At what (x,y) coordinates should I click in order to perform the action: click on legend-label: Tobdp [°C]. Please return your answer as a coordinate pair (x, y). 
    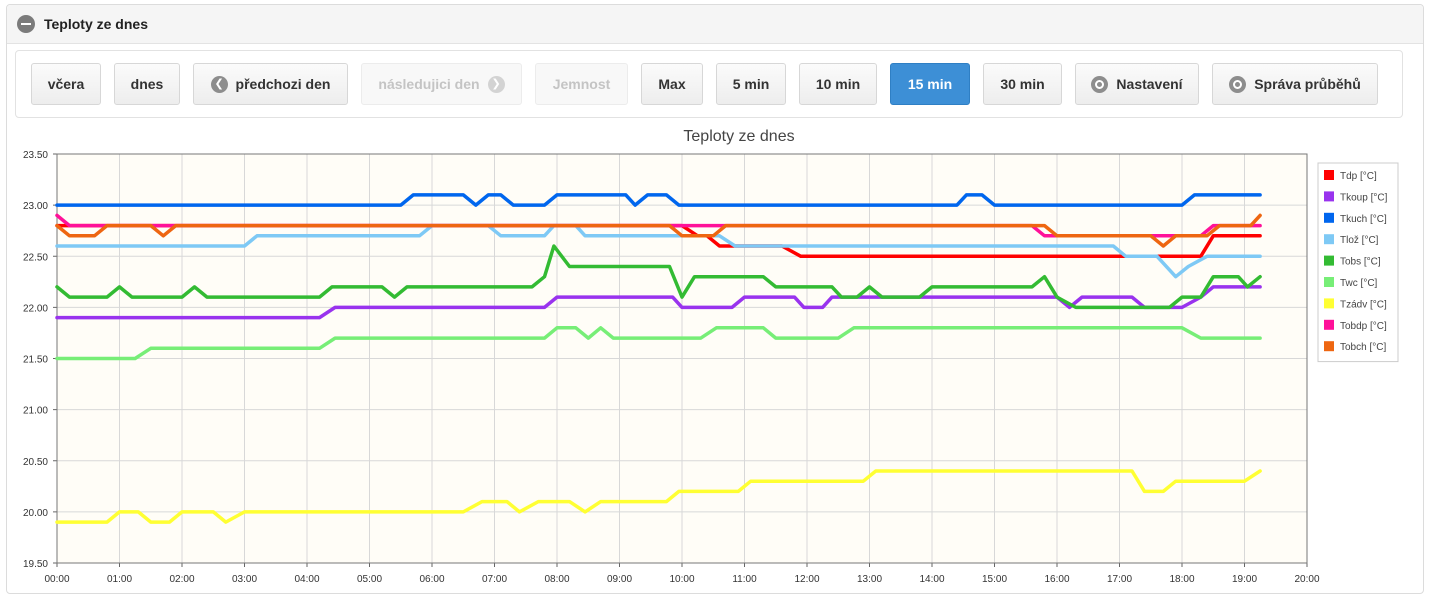
    Looking at the image, I should click on (1363, 326).